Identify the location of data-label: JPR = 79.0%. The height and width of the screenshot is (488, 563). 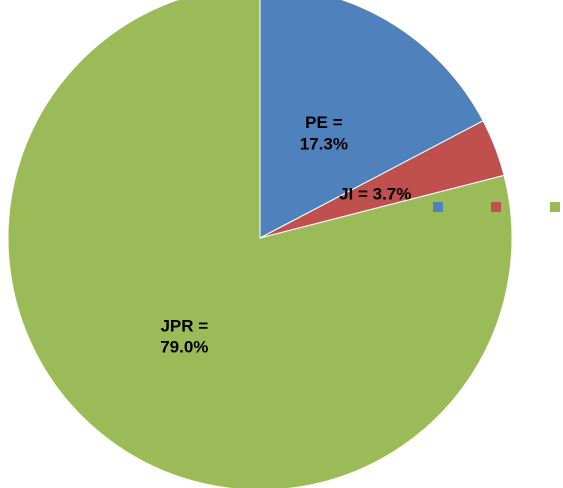
(184, 336).